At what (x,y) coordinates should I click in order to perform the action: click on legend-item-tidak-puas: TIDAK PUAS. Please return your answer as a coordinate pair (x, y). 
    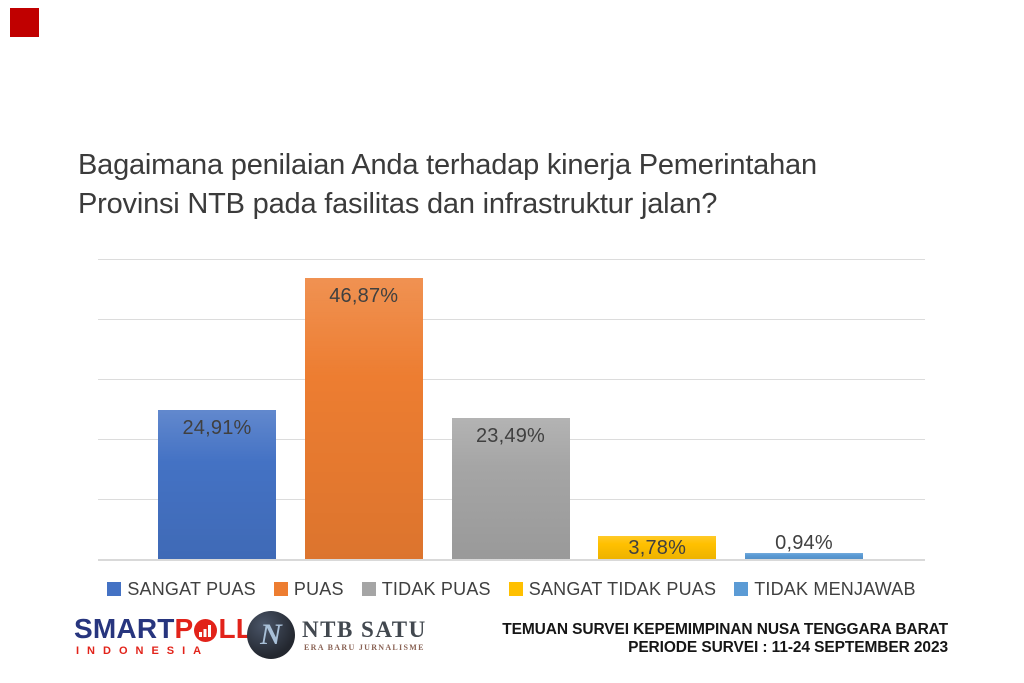
    Looking at the image, I should click on (426, 589).